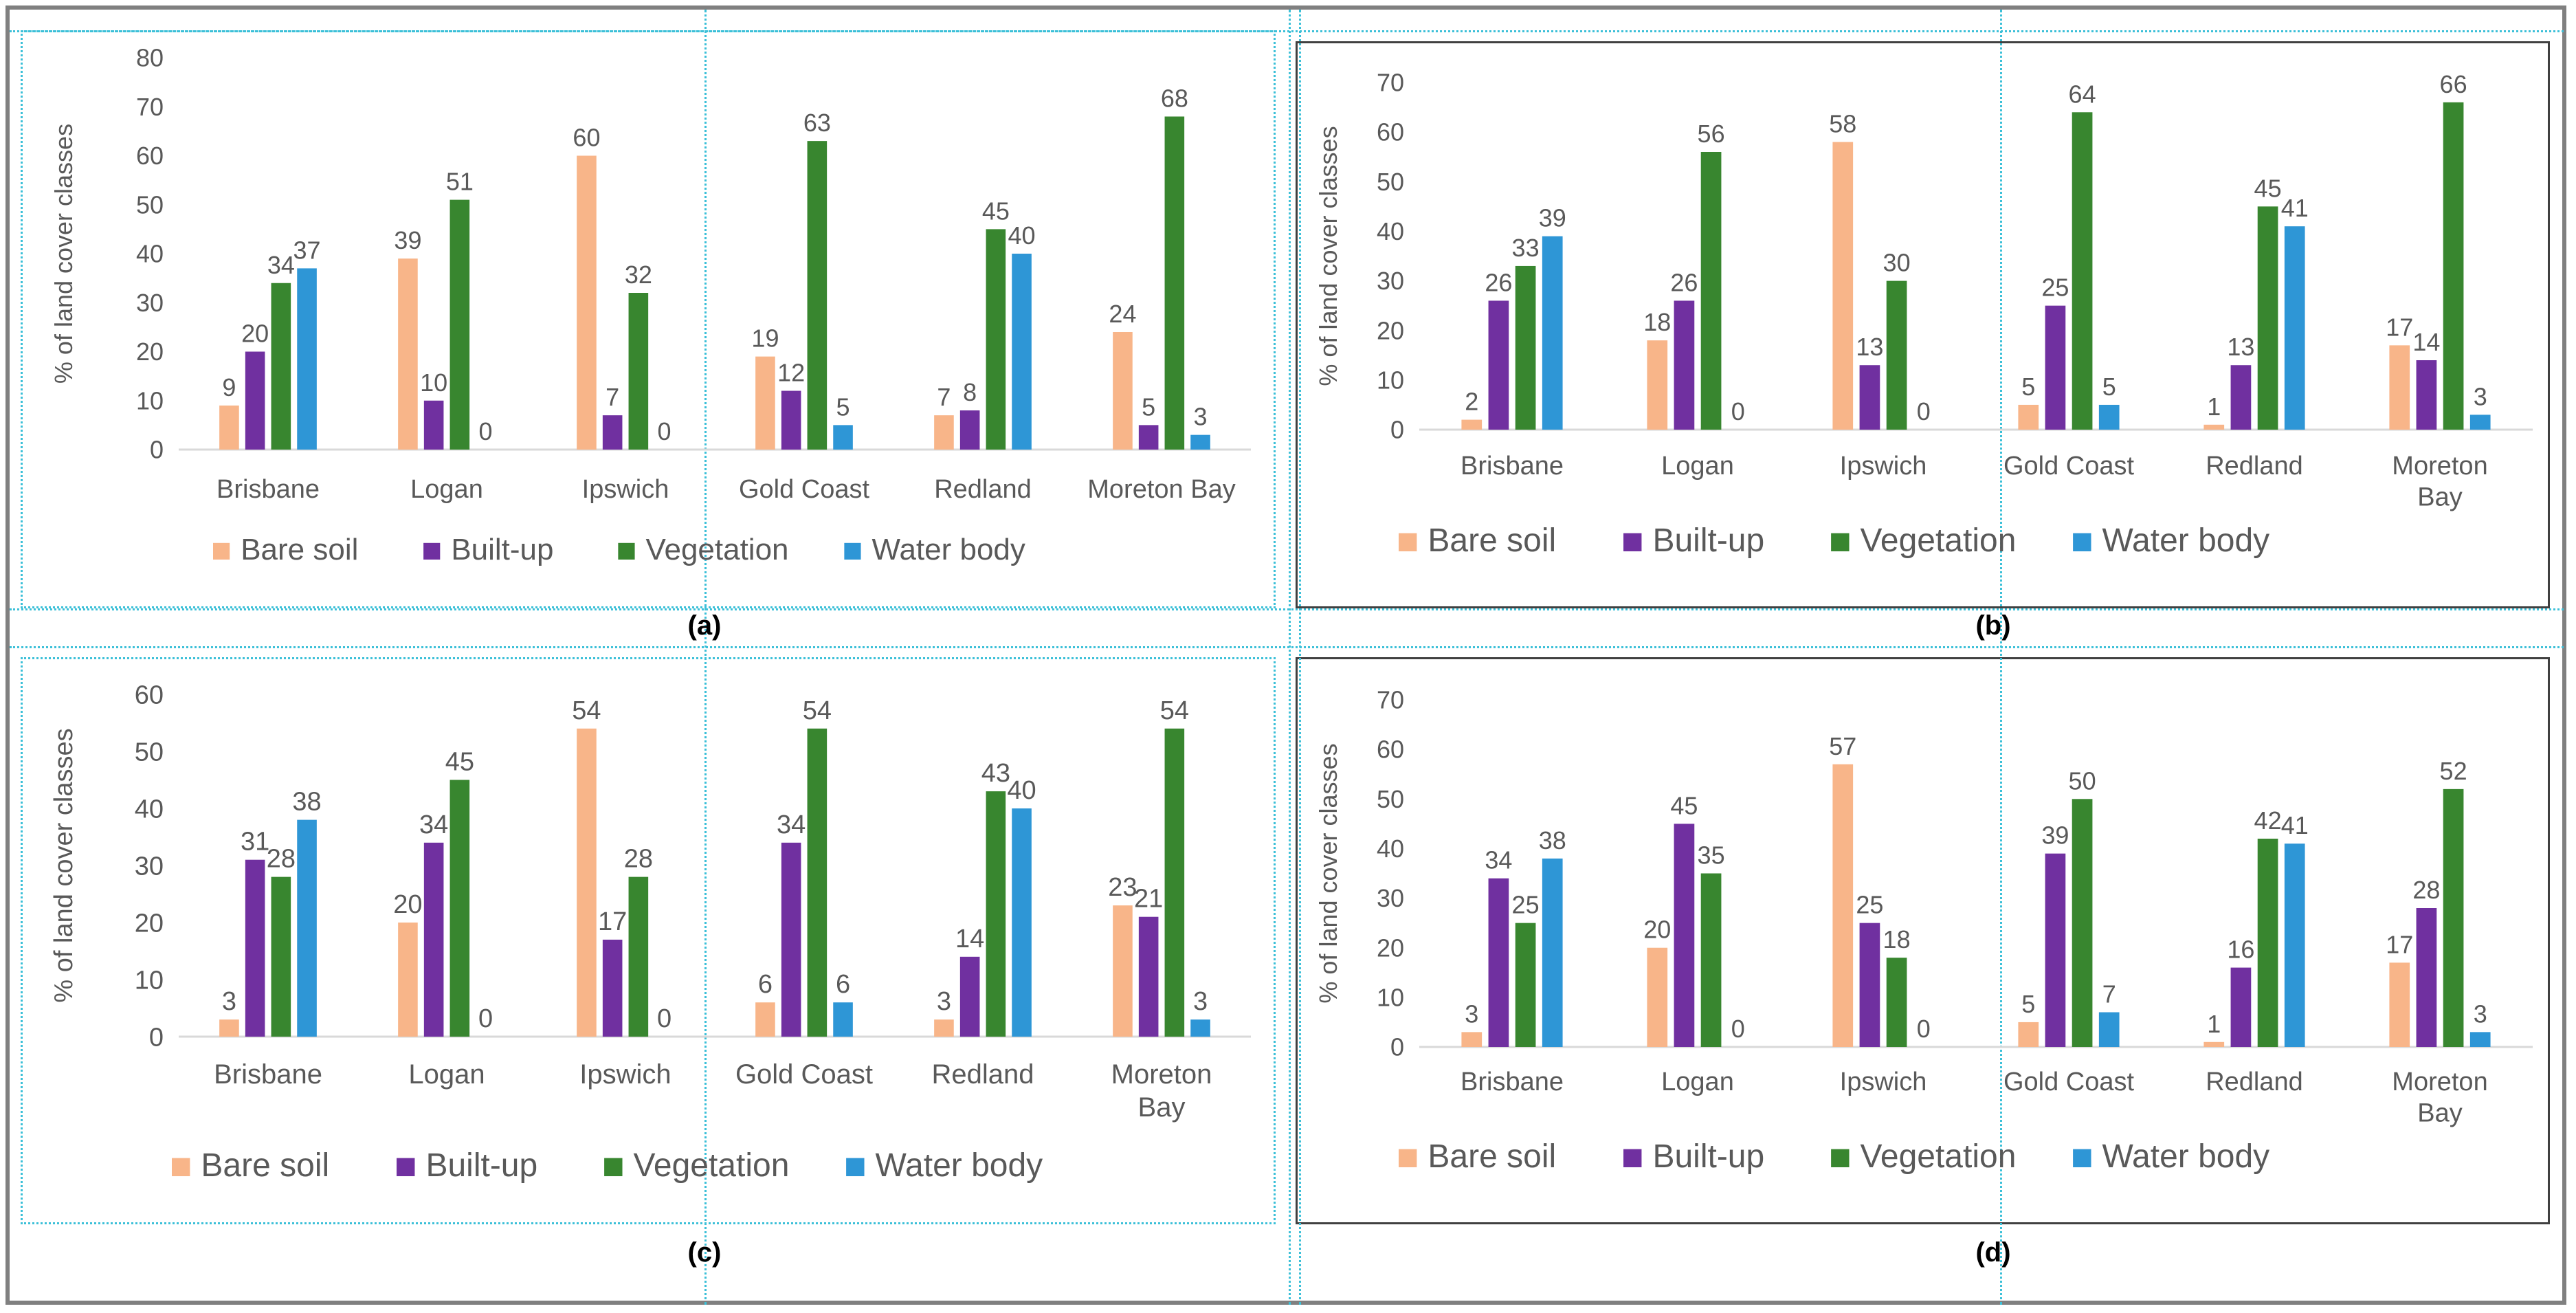  What do you see at coordinates (1390, 750) in the screenshot?
I see `y-tick-label: 60` at bounding box center [1390, 750].